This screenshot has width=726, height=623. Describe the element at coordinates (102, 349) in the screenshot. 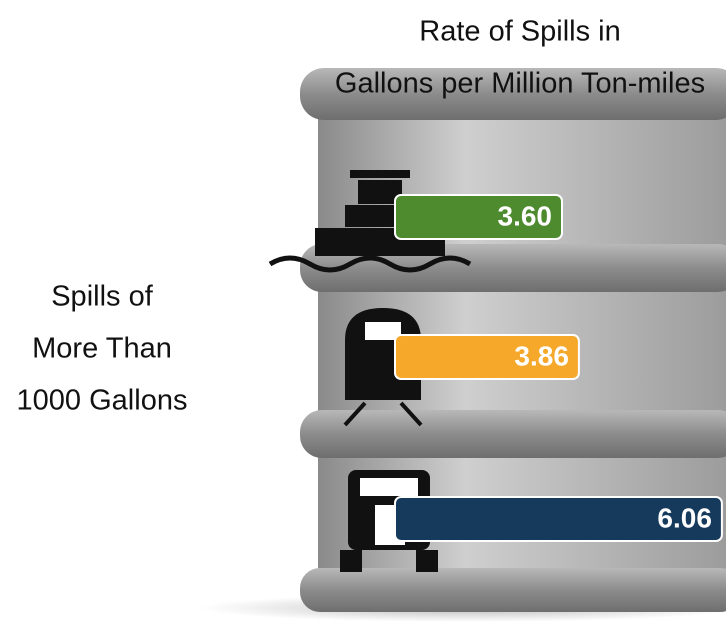

I see `side-label: More Than` at that location.